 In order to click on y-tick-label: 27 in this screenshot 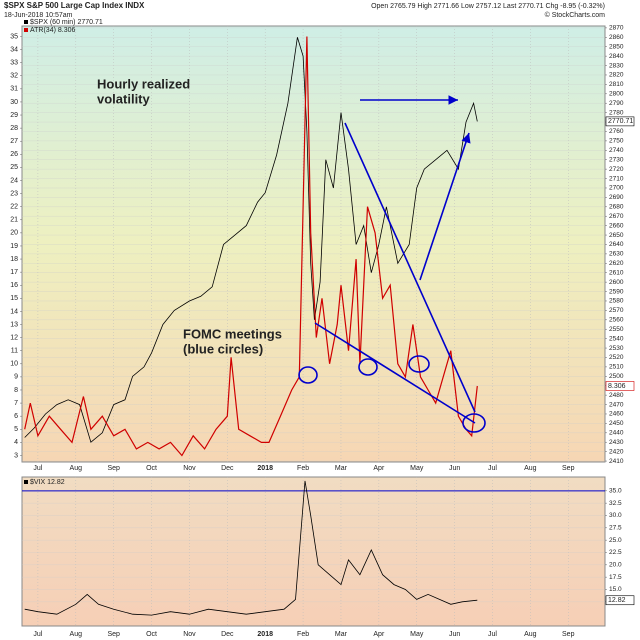, I will do `click(14, 141)`.